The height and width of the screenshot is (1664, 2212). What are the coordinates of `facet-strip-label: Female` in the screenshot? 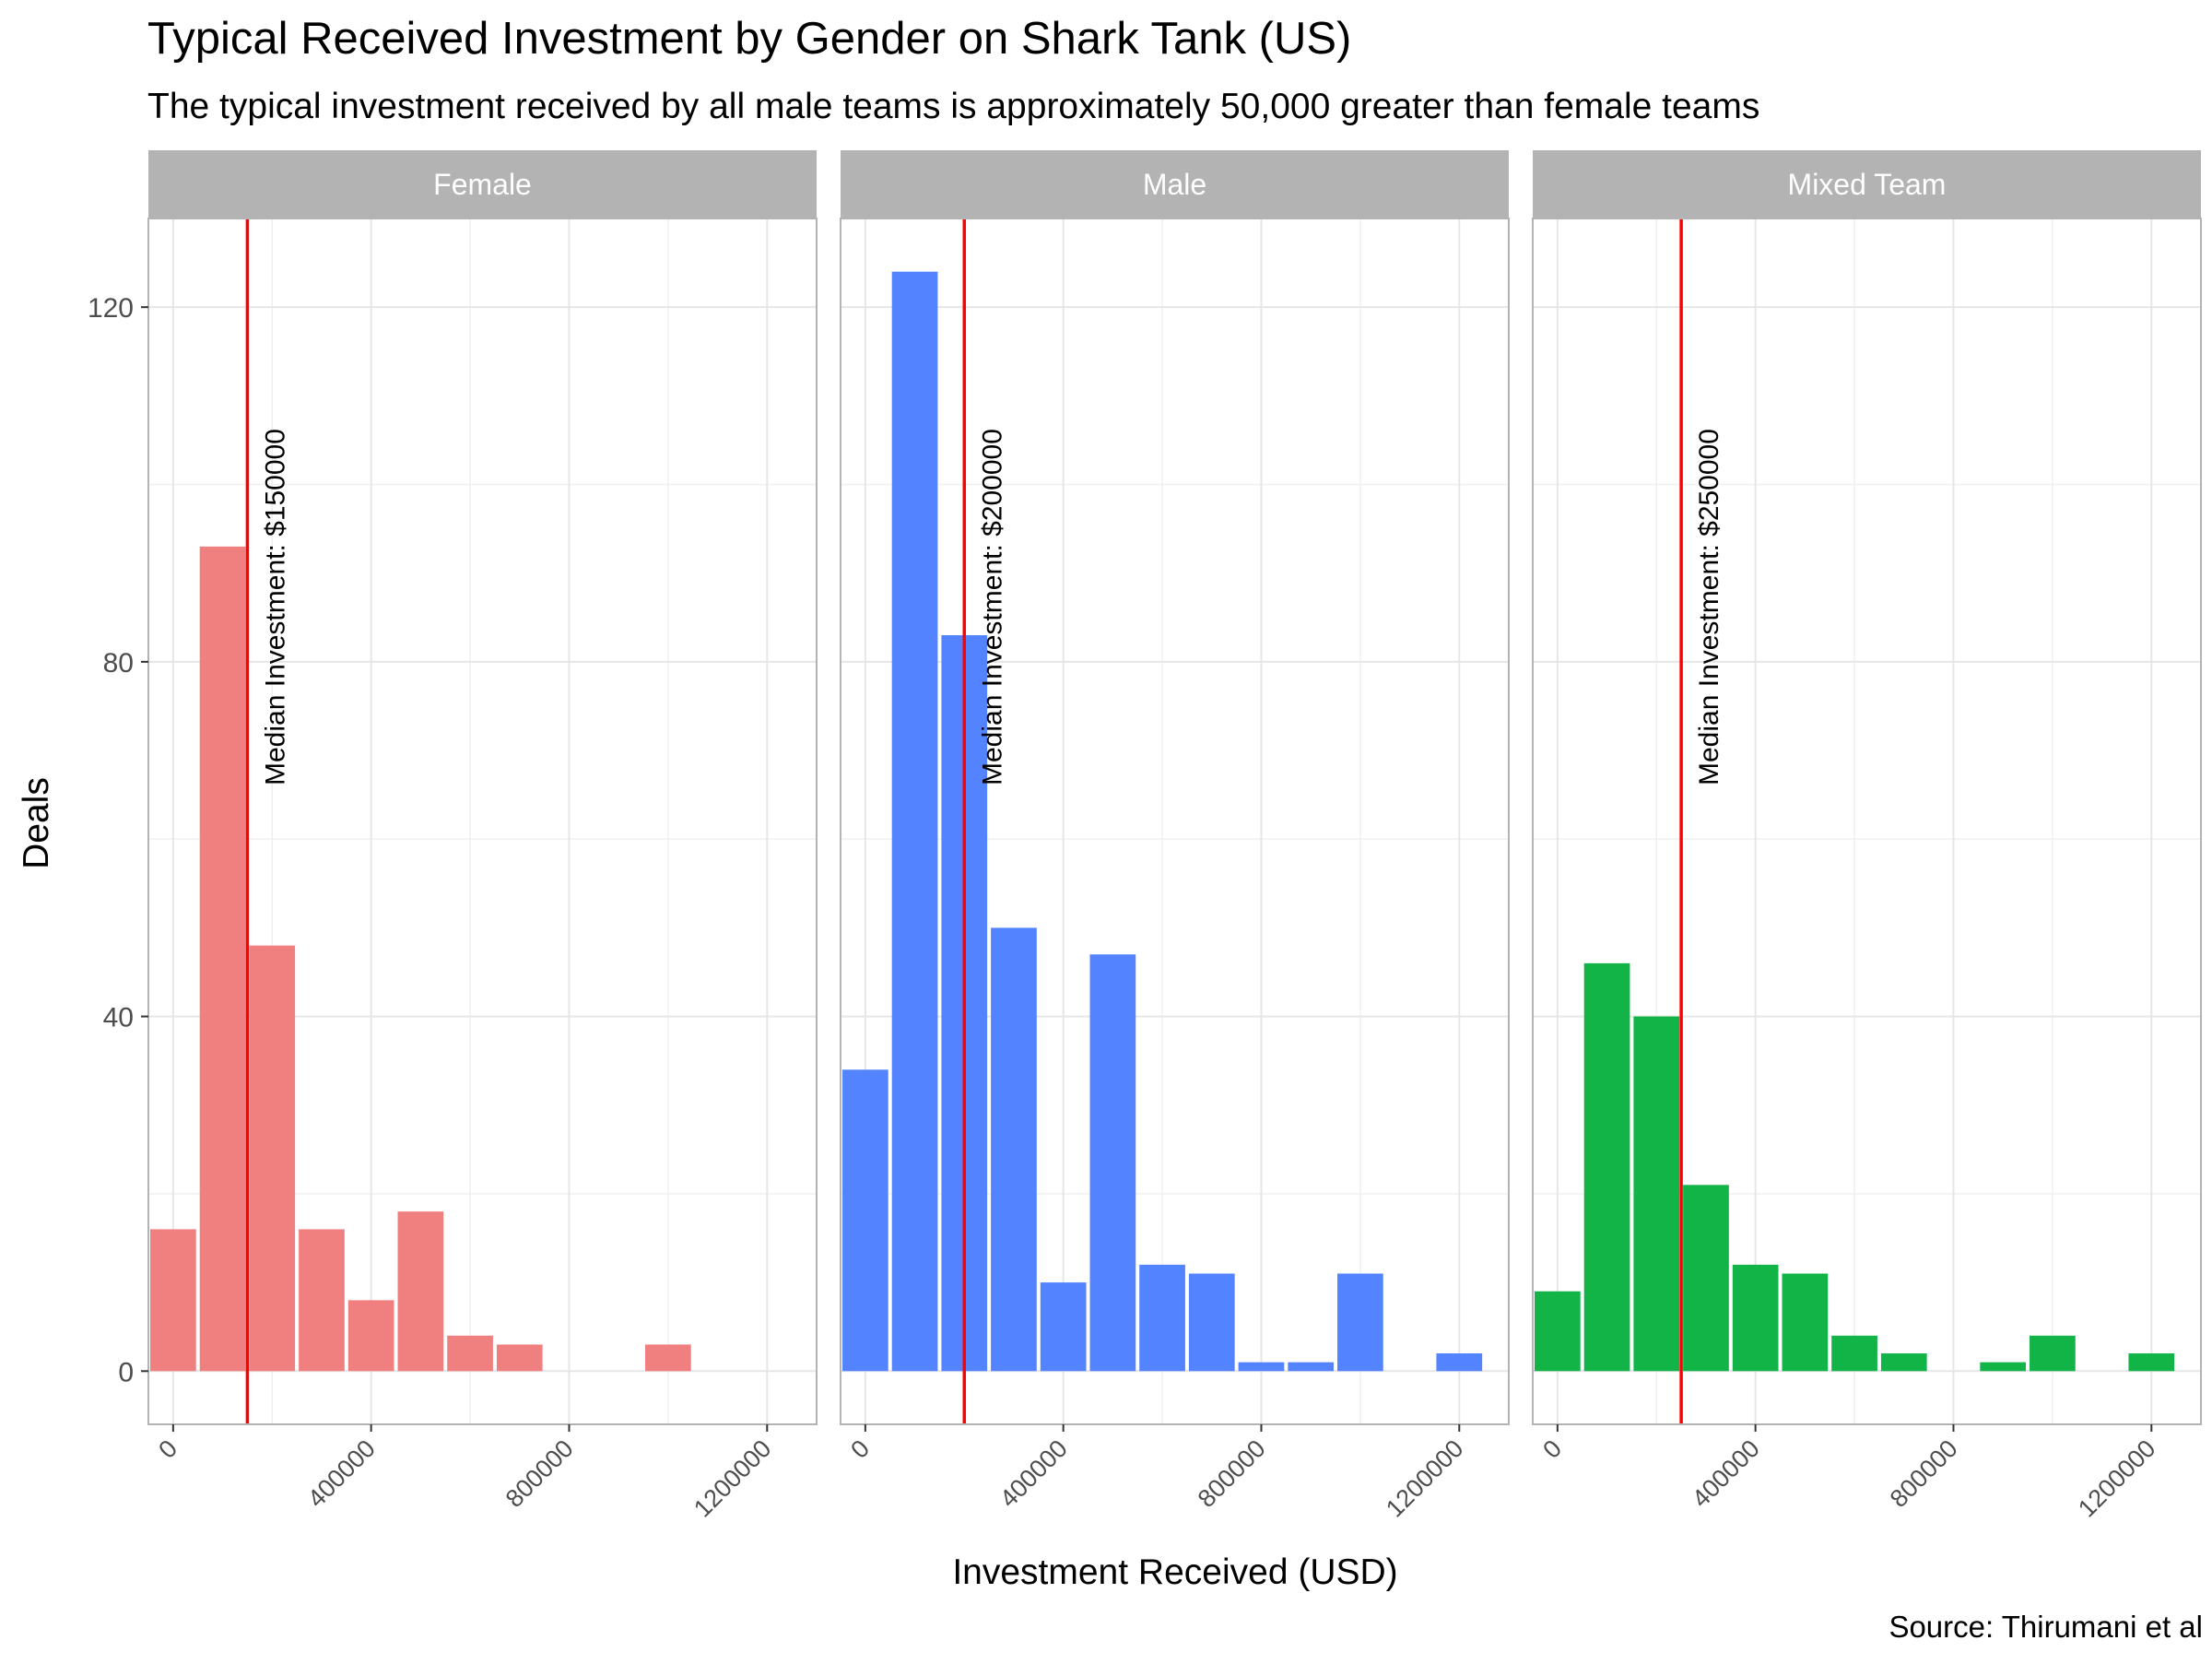 It's located at (482, 184).